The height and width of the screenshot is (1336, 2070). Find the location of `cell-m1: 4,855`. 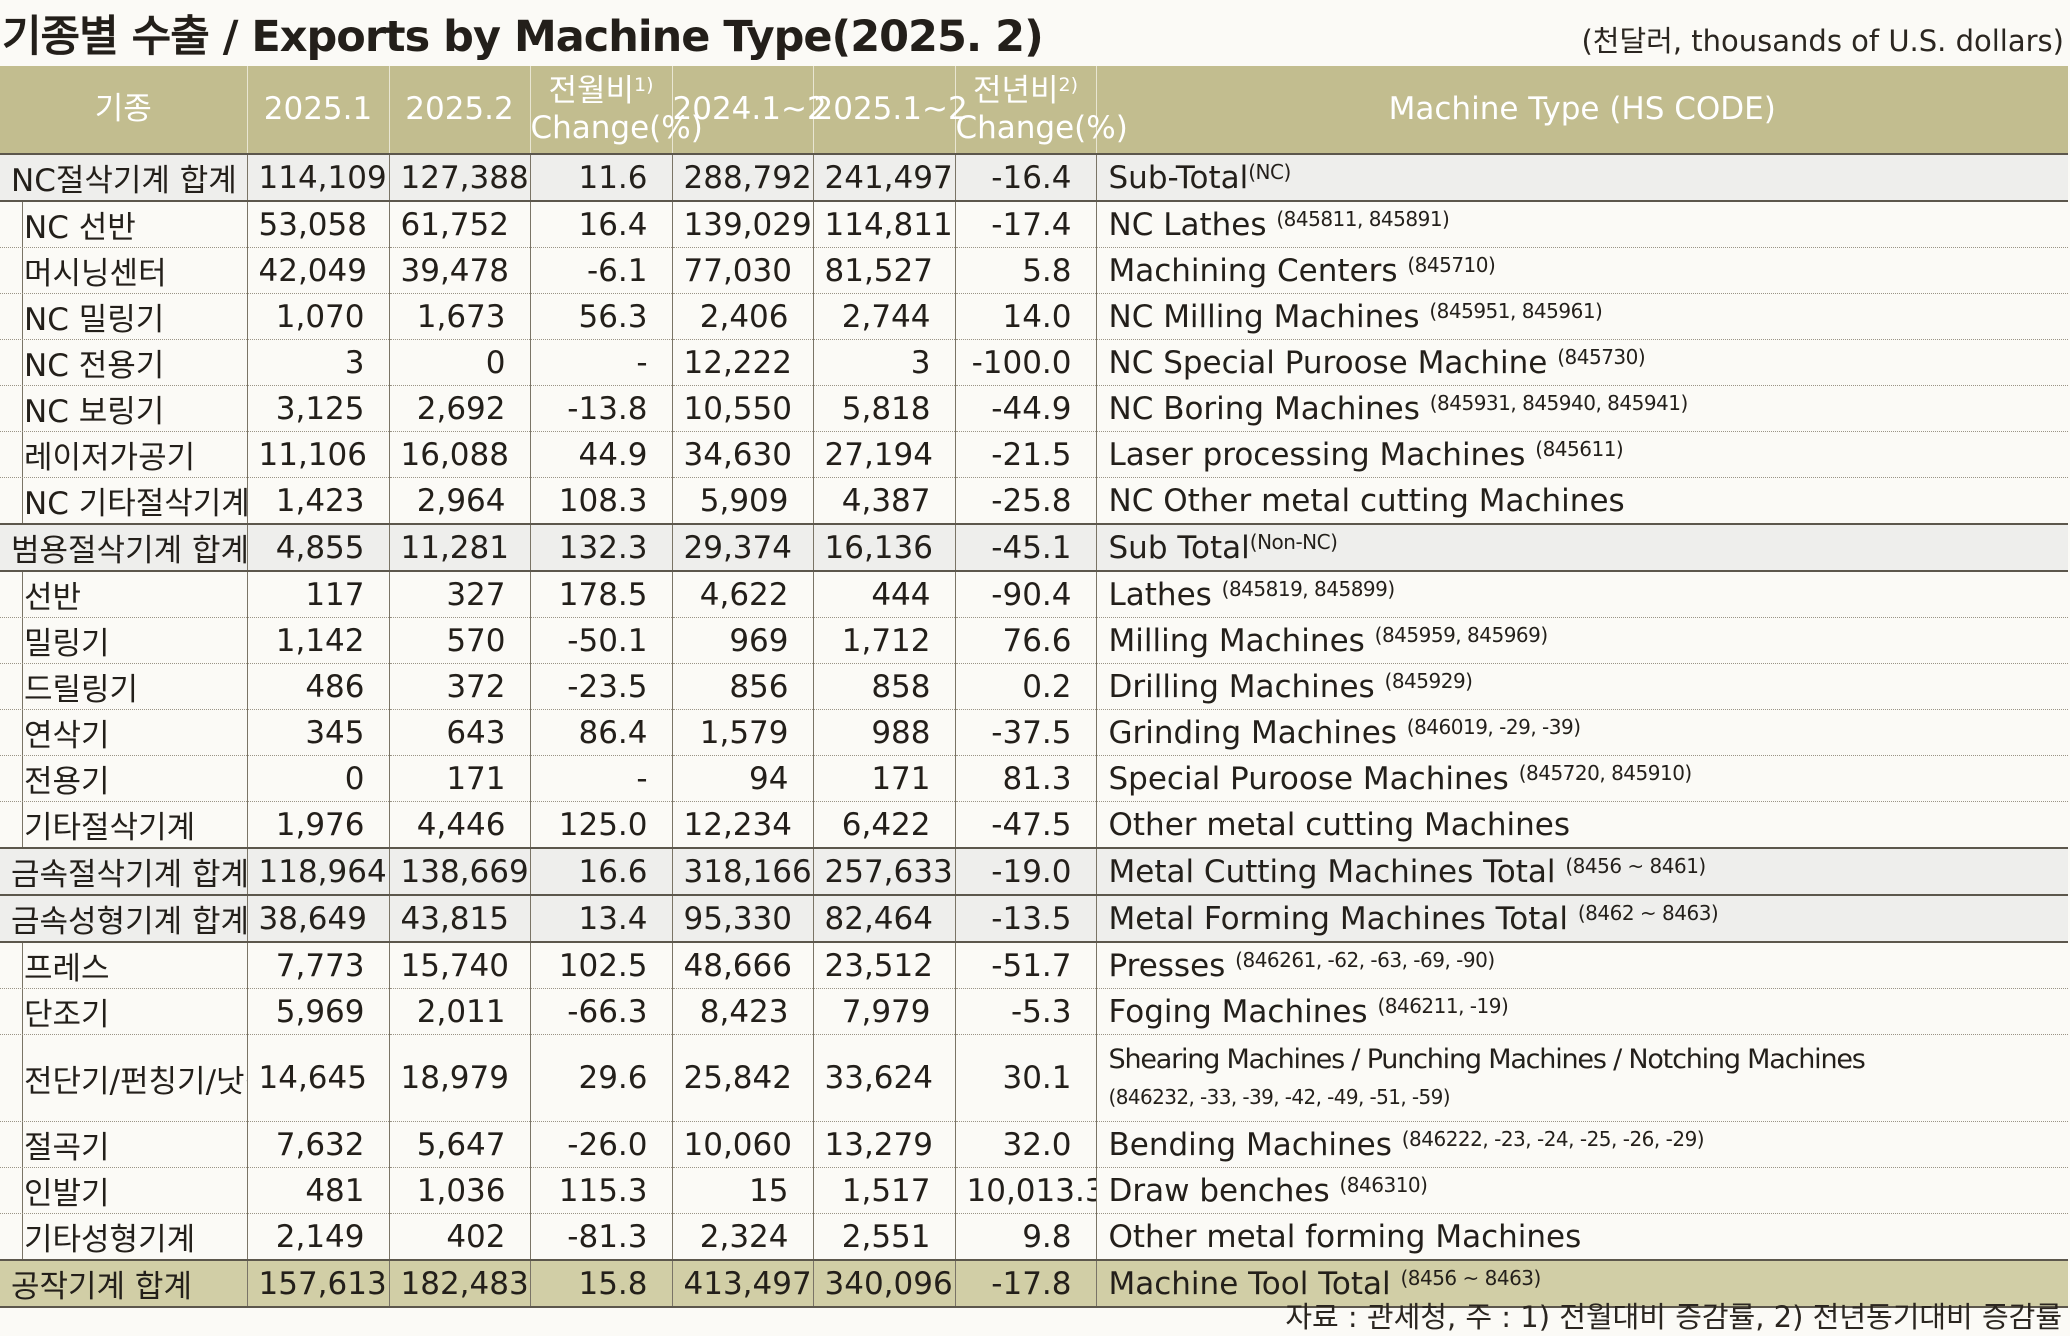

cell-m1: 4,855 is located at coordinates (317, 547).